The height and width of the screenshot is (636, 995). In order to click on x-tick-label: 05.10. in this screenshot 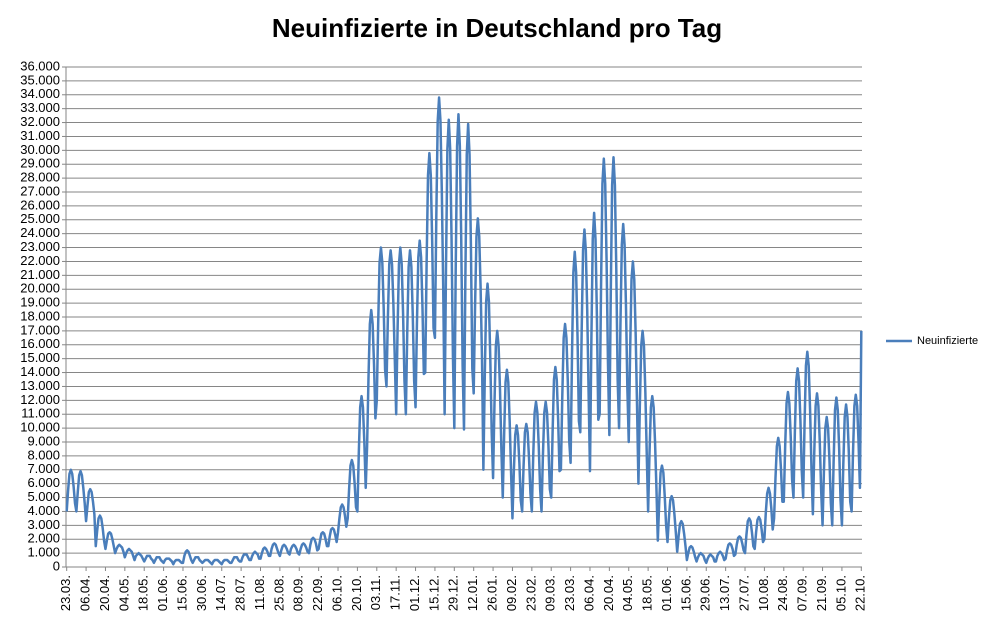, I will do `click(840, 593)`.